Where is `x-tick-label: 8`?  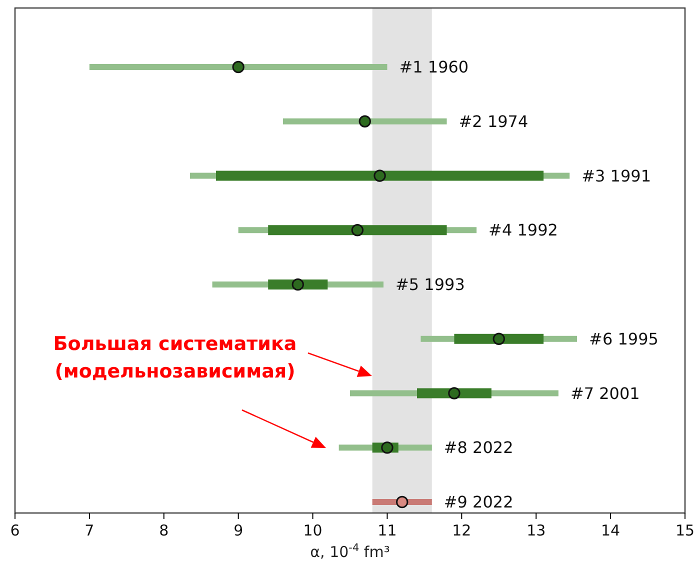
x-tick-label: 8 is located at coordinates (164, 531).